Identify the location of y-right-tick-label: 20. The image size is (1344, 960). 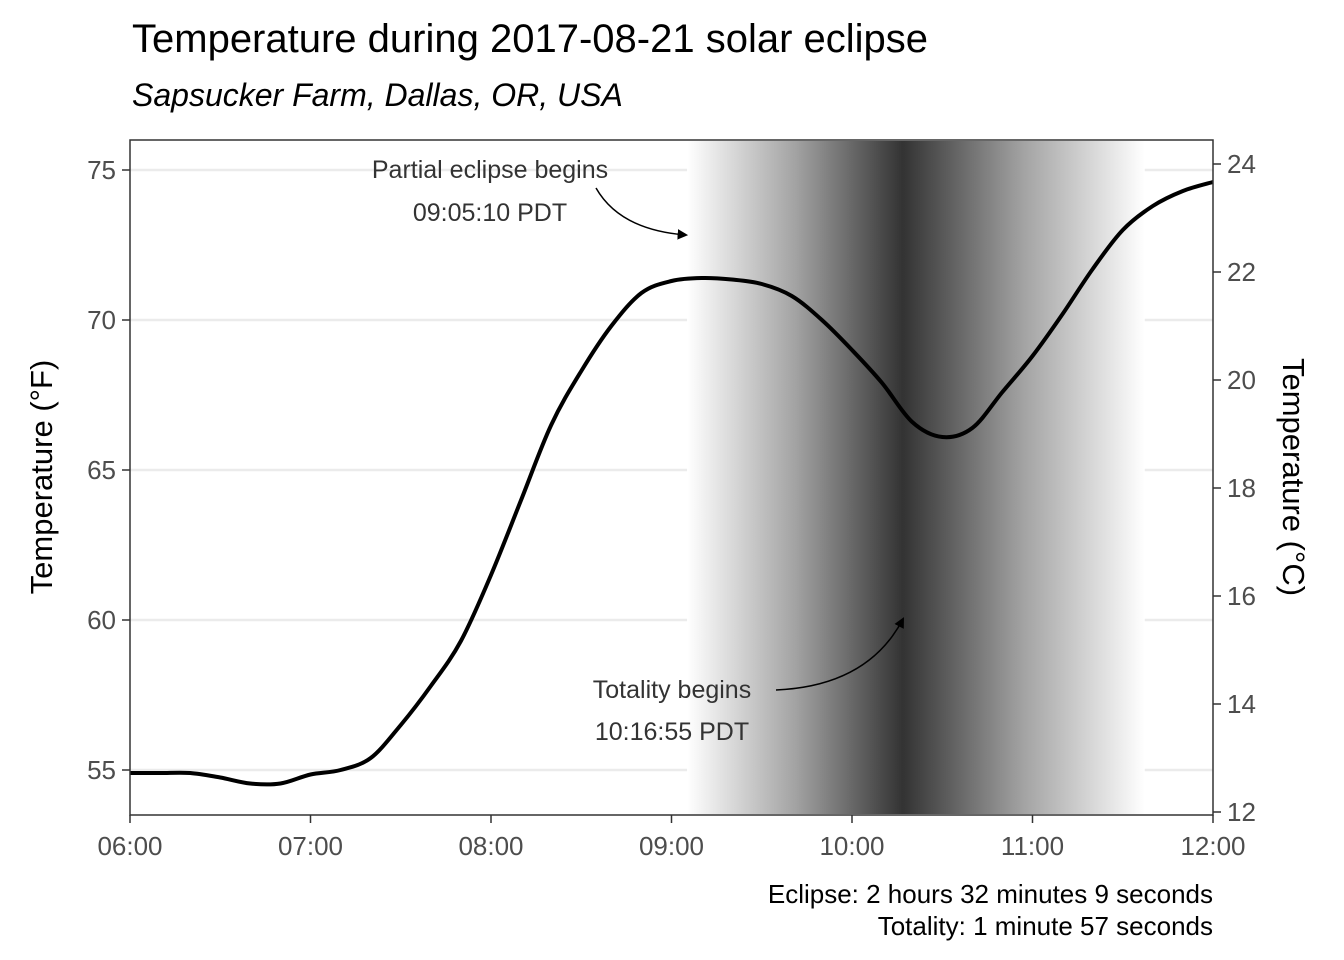
(1241, 380).